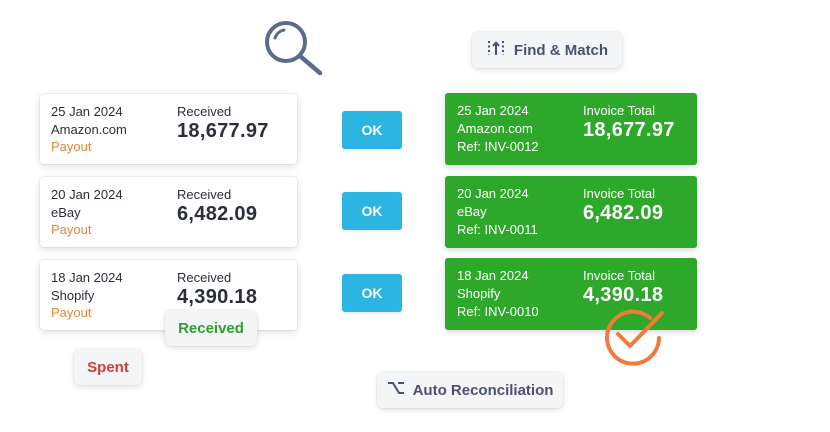  I want to click on invoice-date: 20 Jan 2024, so click(493, 193).